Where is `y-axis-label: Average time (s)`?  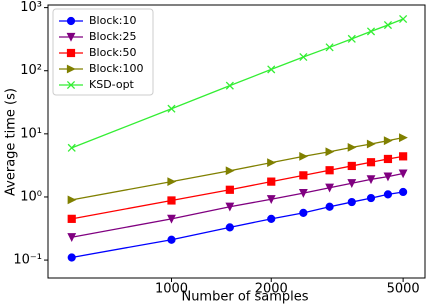 y-axis-label: Average time (s) is located at coordinates (11, 142).